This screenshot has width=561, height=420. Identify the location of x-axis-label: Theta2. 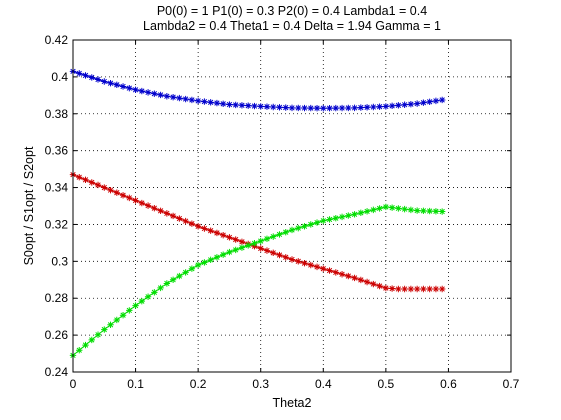
(292, 403).